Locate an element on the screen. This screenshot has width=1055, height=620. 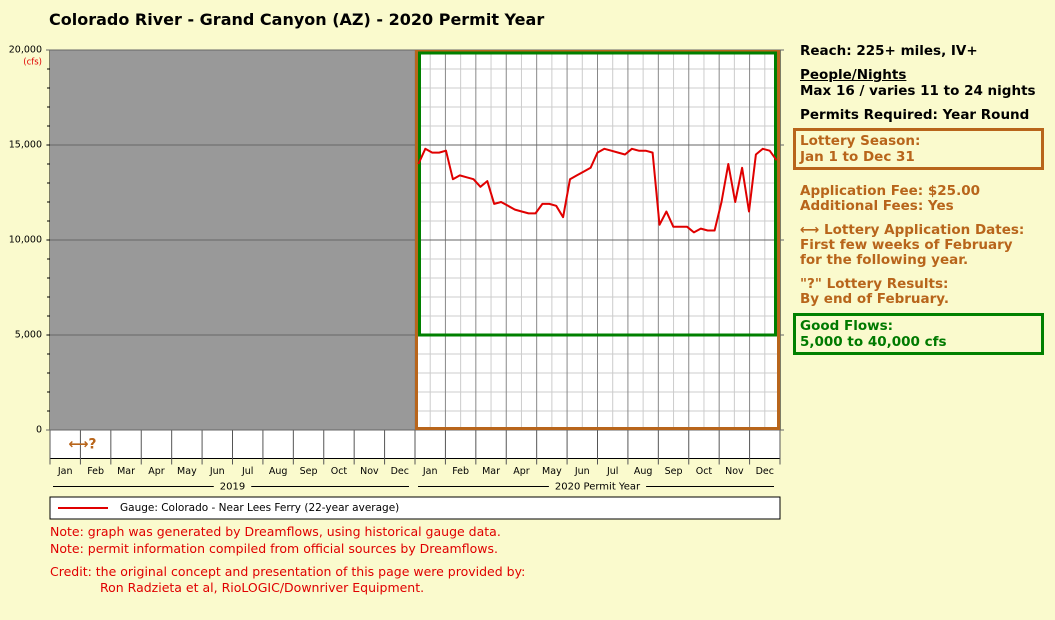
people: Max 16 / varies 11 to 24 nights is located at coordinates (918, 91).